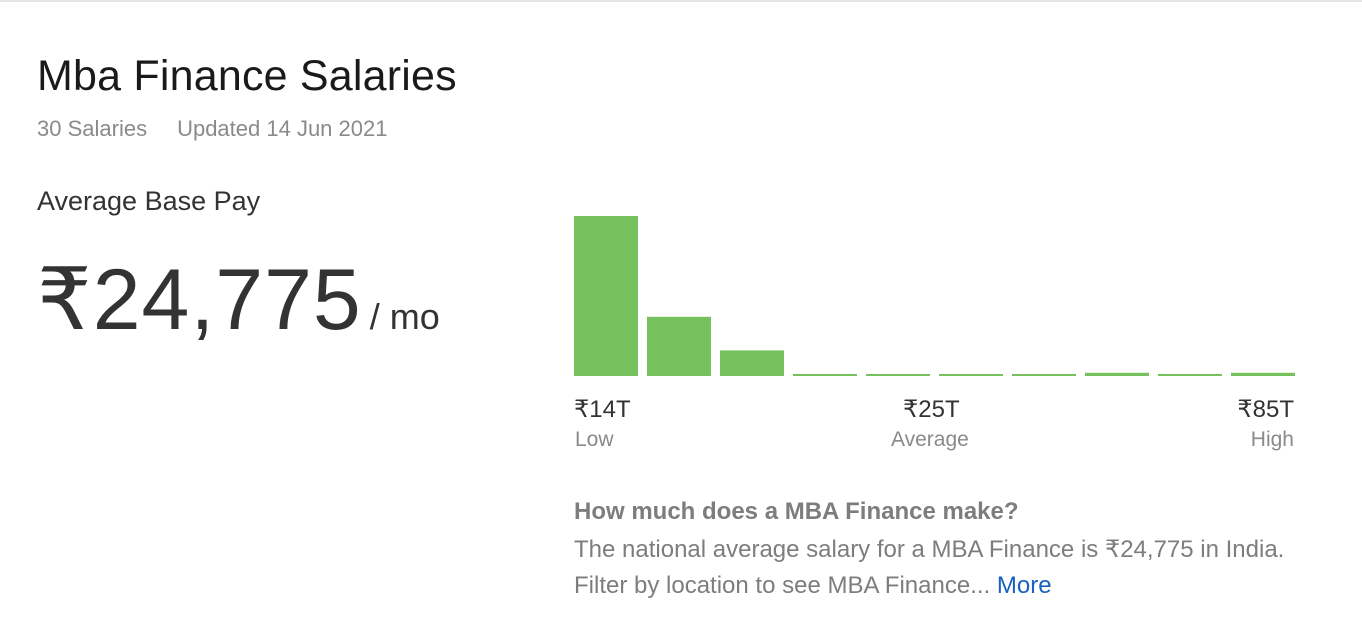 This screenshot has width=1362, height=636. I want to click on faq-question: How much does a MBA Finance make?, so click(796, 511).